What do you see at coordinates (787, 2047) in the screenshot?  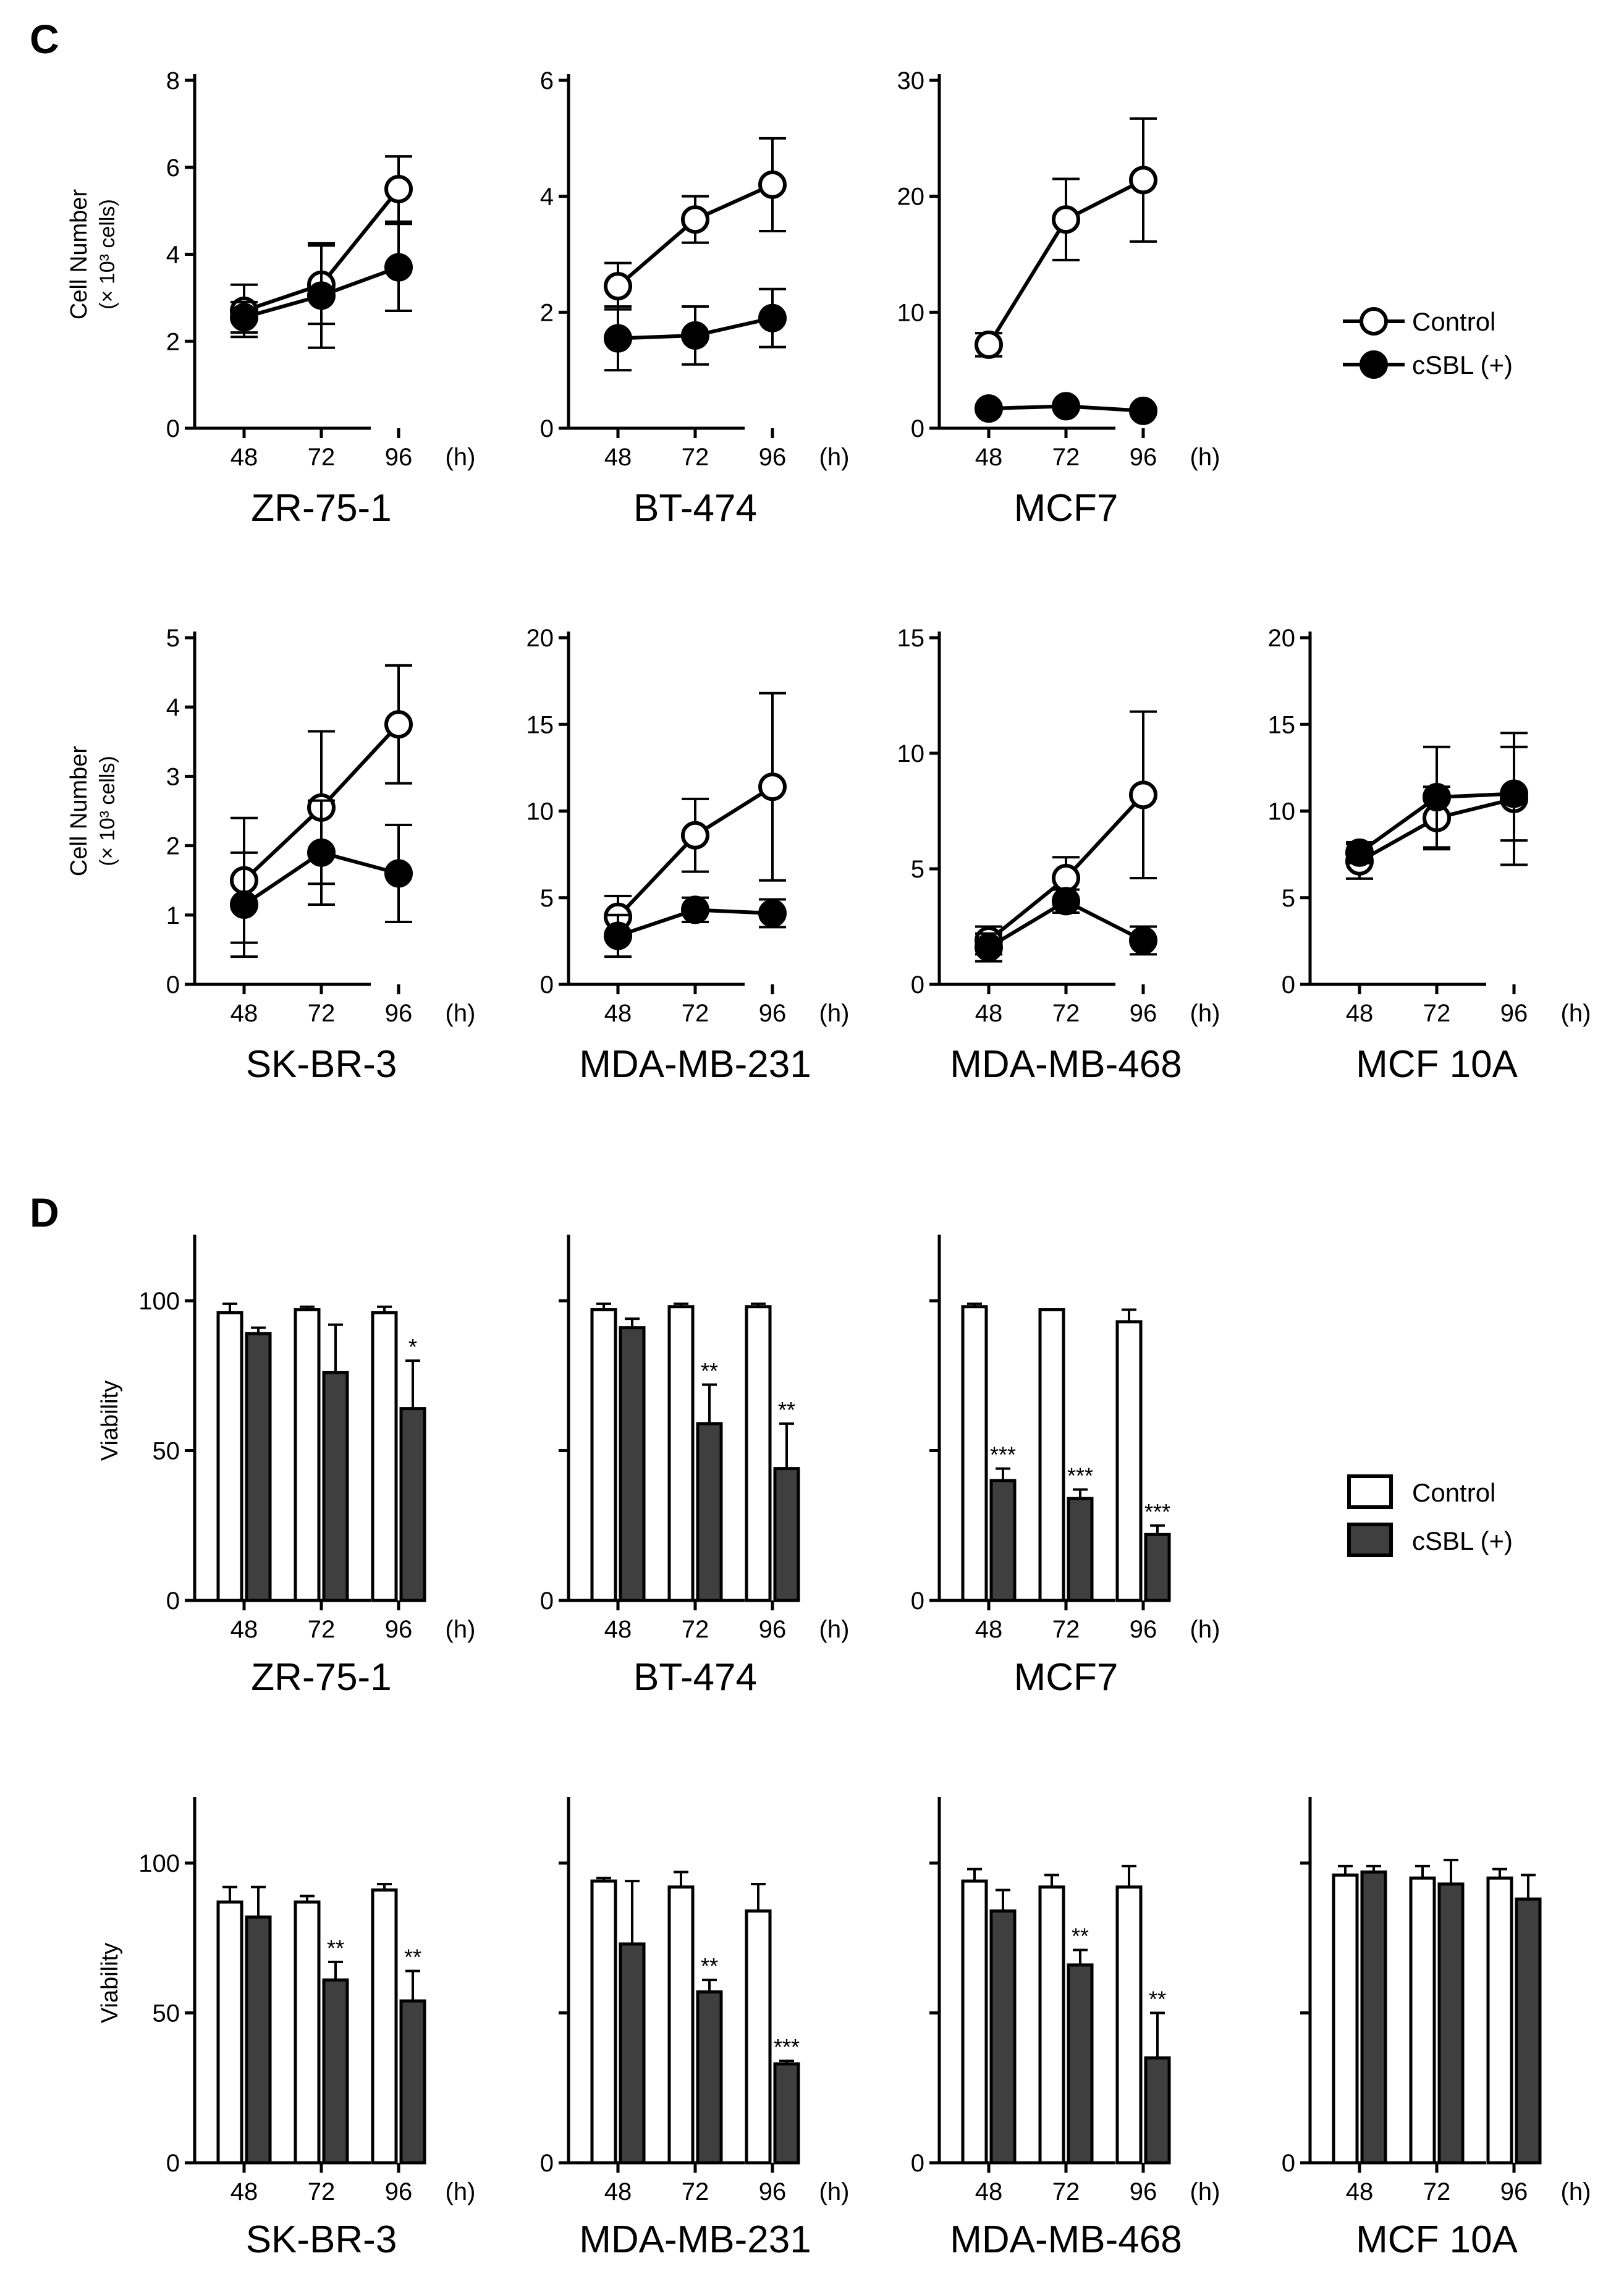 I see `significance-marker: ***` at bounding box center [787, 2047].